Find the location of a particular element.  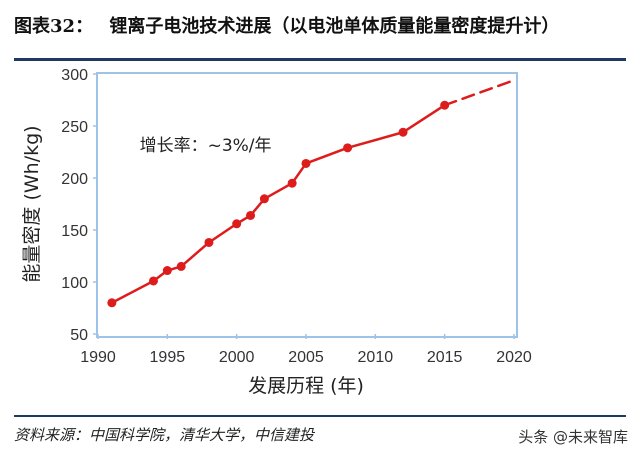

figure-title-number: 32 is located at coordinates (63, 26).